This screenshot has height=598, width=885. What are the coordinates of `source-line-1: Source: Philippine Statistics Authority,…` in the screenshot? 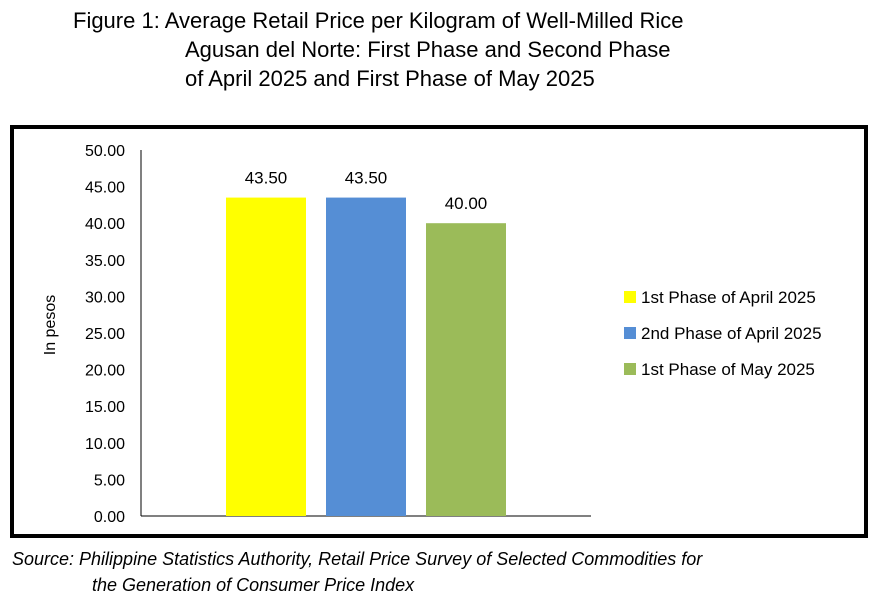 It's located at (357, 559).